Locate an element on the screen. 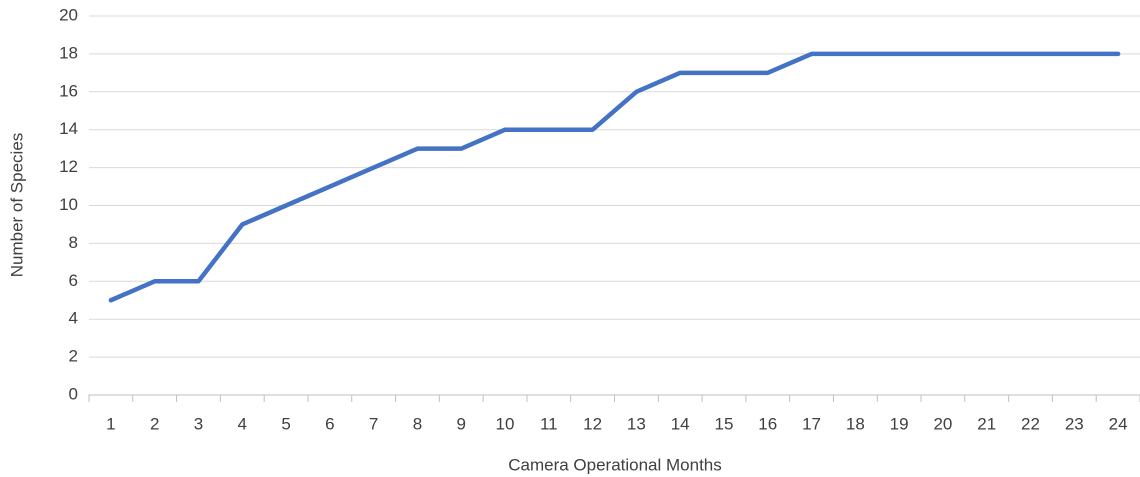  x-tick-label: 2 is located at coordinates (154, 423).